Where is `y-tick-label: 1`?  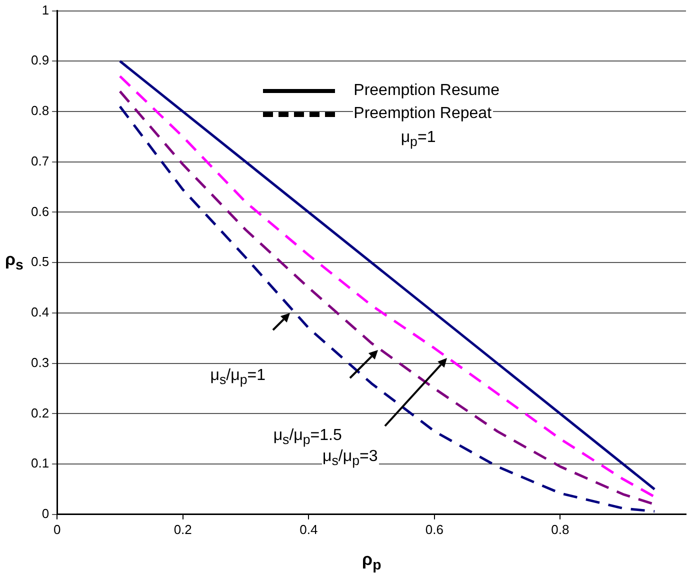
y-tick-label: 1 is located at coordinates (46, 10).